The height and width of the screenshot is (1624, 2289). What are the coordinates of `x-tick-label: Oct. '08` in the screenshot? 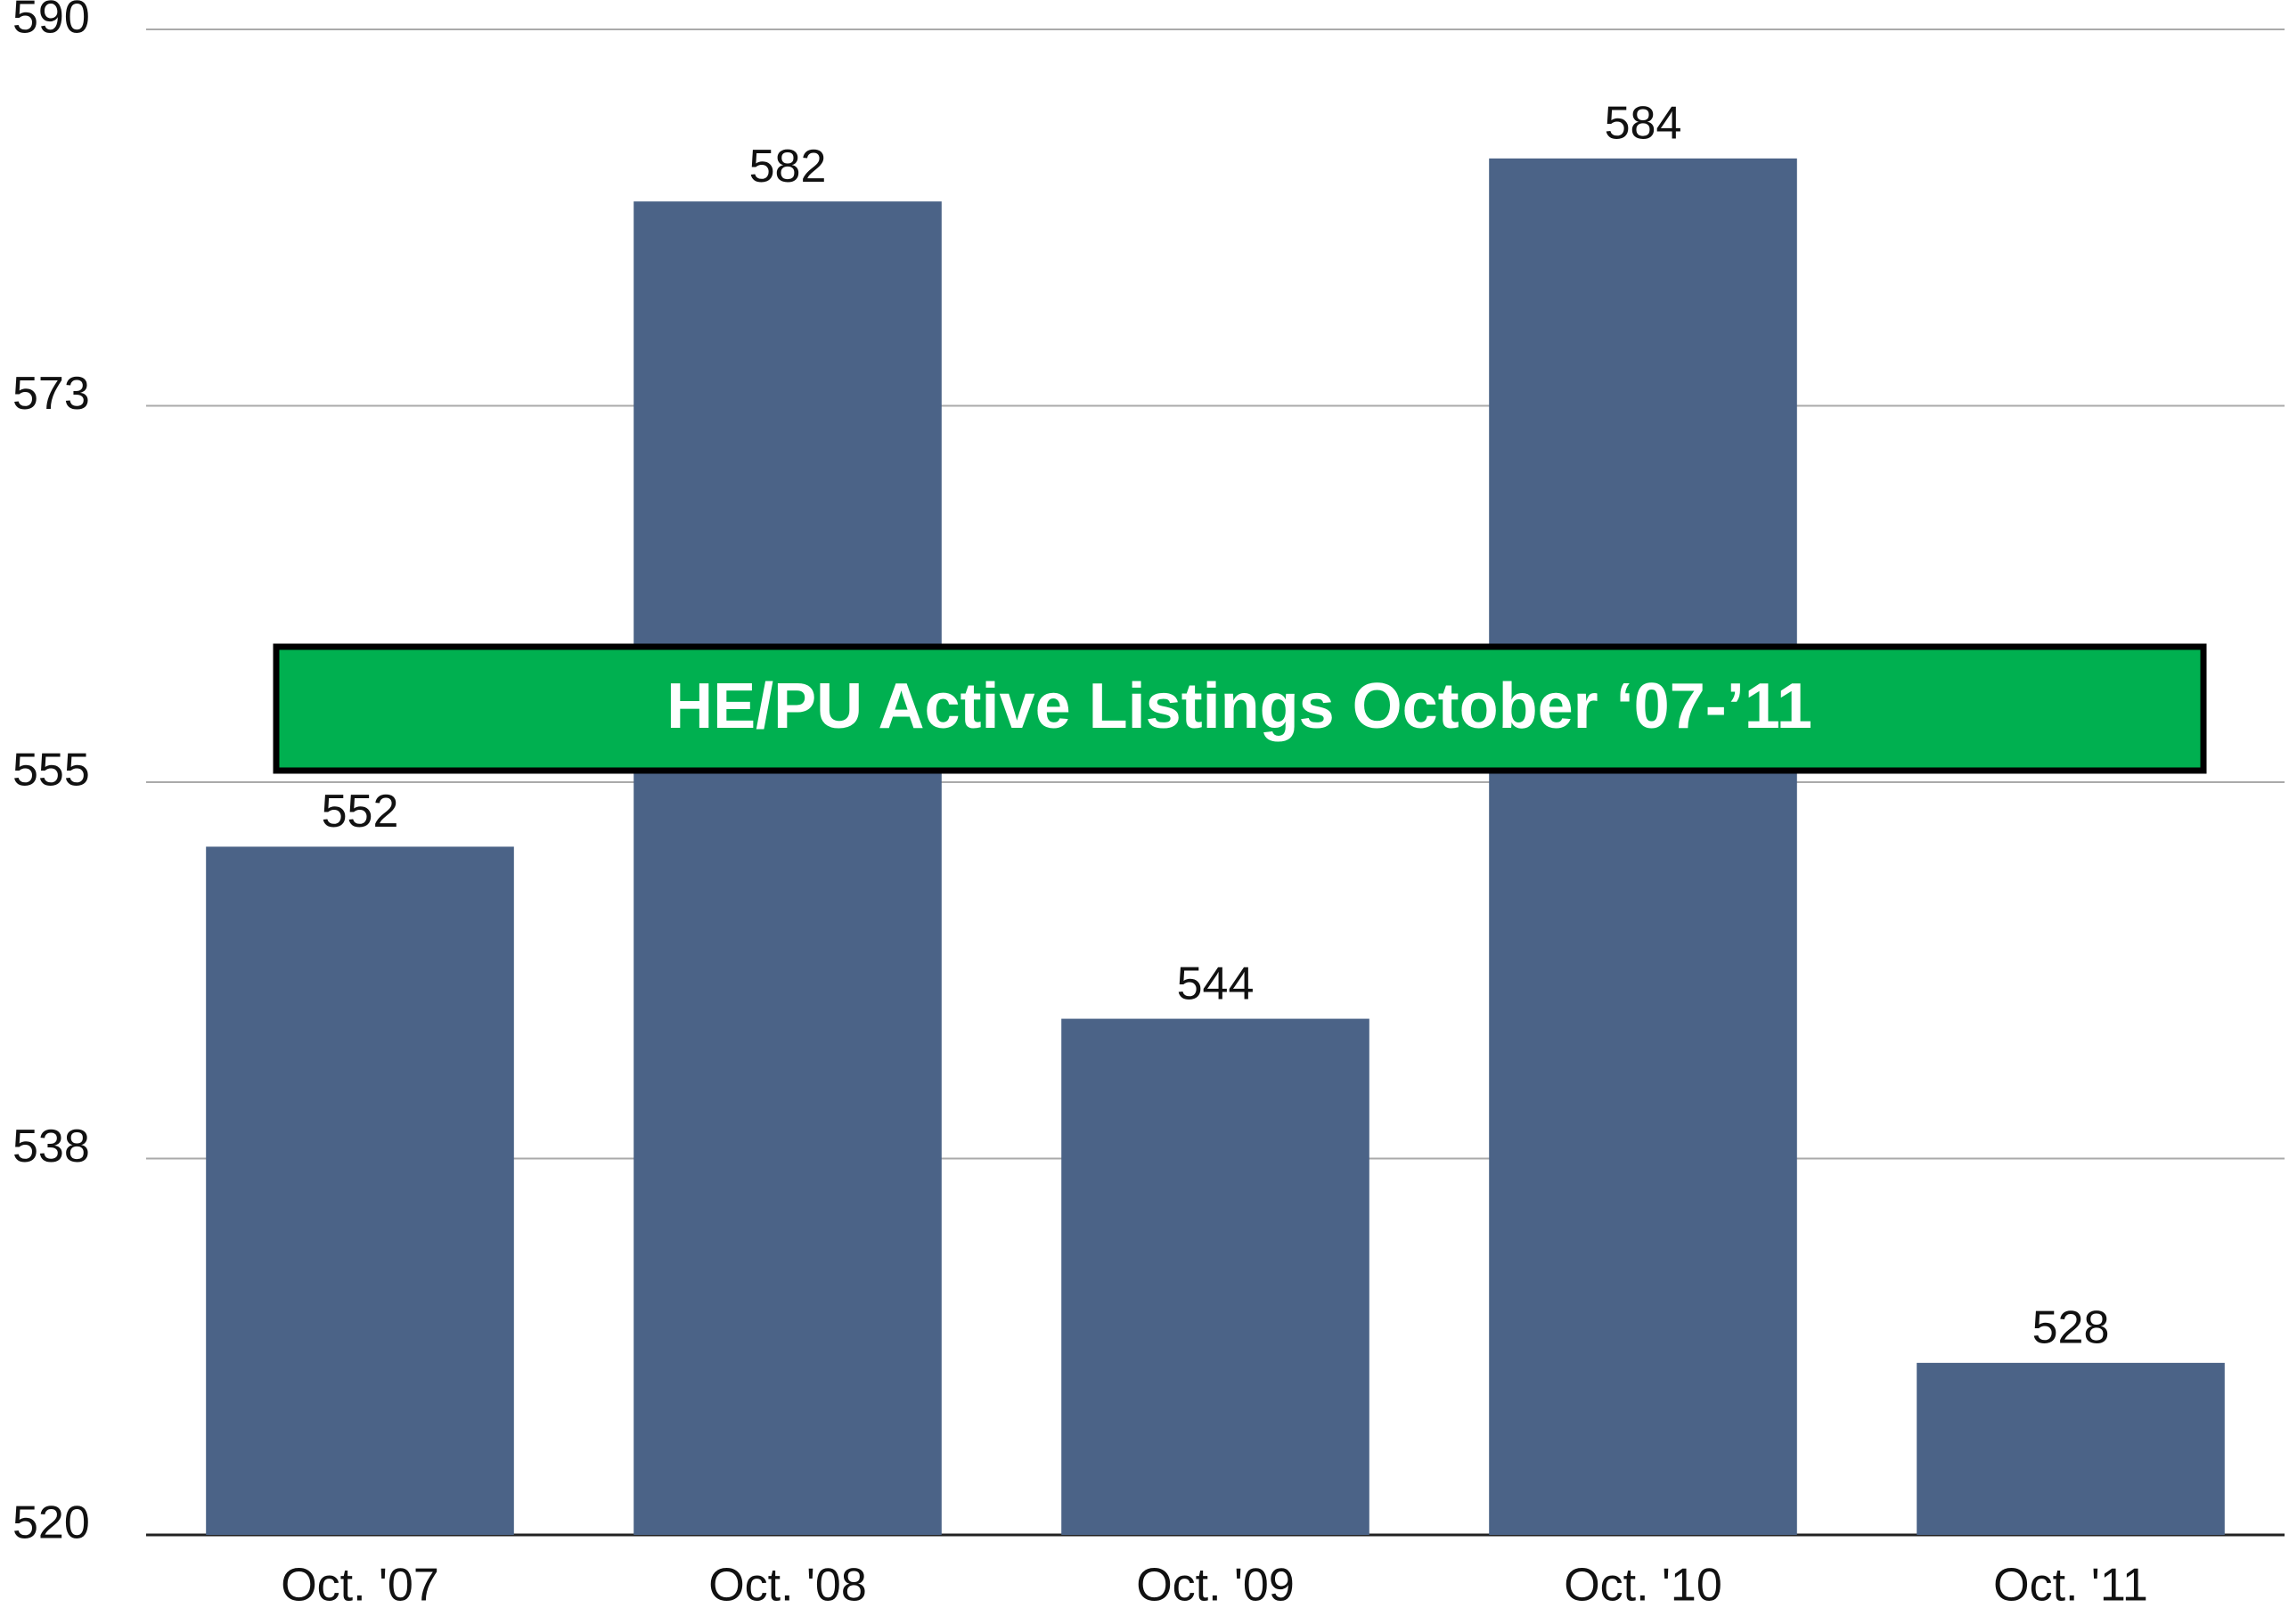 It's located at (787, 1586).